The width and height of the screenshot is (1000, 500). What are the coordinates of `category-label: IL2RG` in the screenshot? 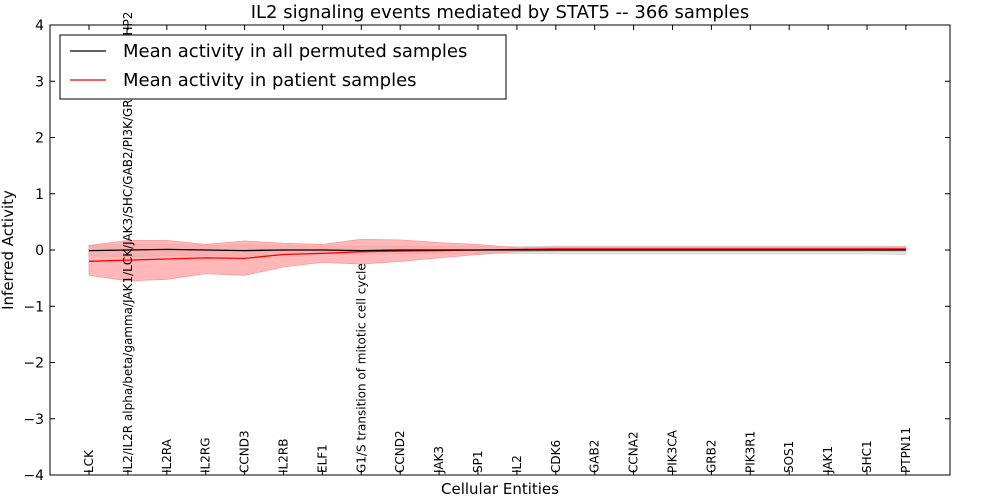 It's located at (206, 456).